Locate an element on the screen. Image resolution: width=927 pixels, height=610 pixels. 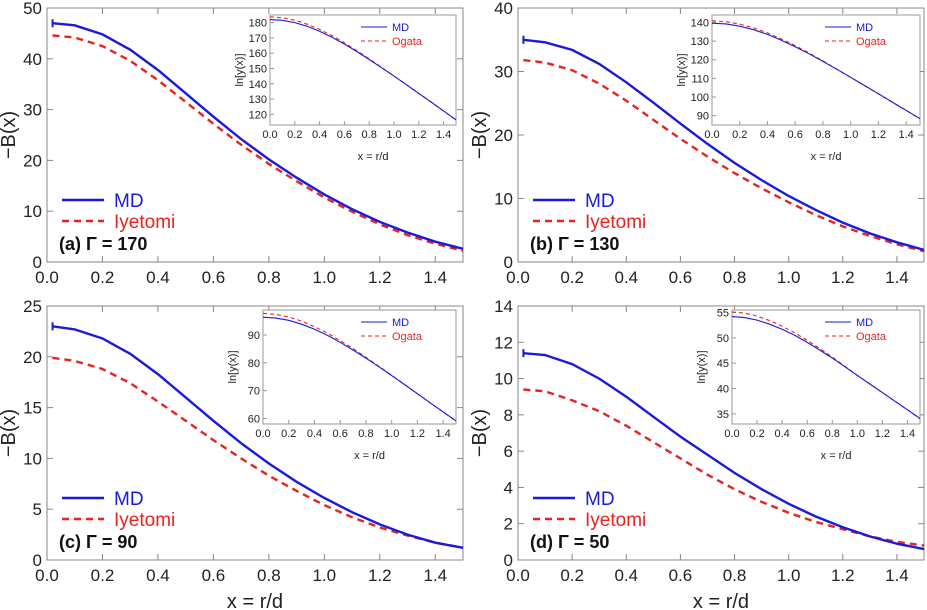
inset-y-tick-label: 170 is located at coordinates (258, 39).